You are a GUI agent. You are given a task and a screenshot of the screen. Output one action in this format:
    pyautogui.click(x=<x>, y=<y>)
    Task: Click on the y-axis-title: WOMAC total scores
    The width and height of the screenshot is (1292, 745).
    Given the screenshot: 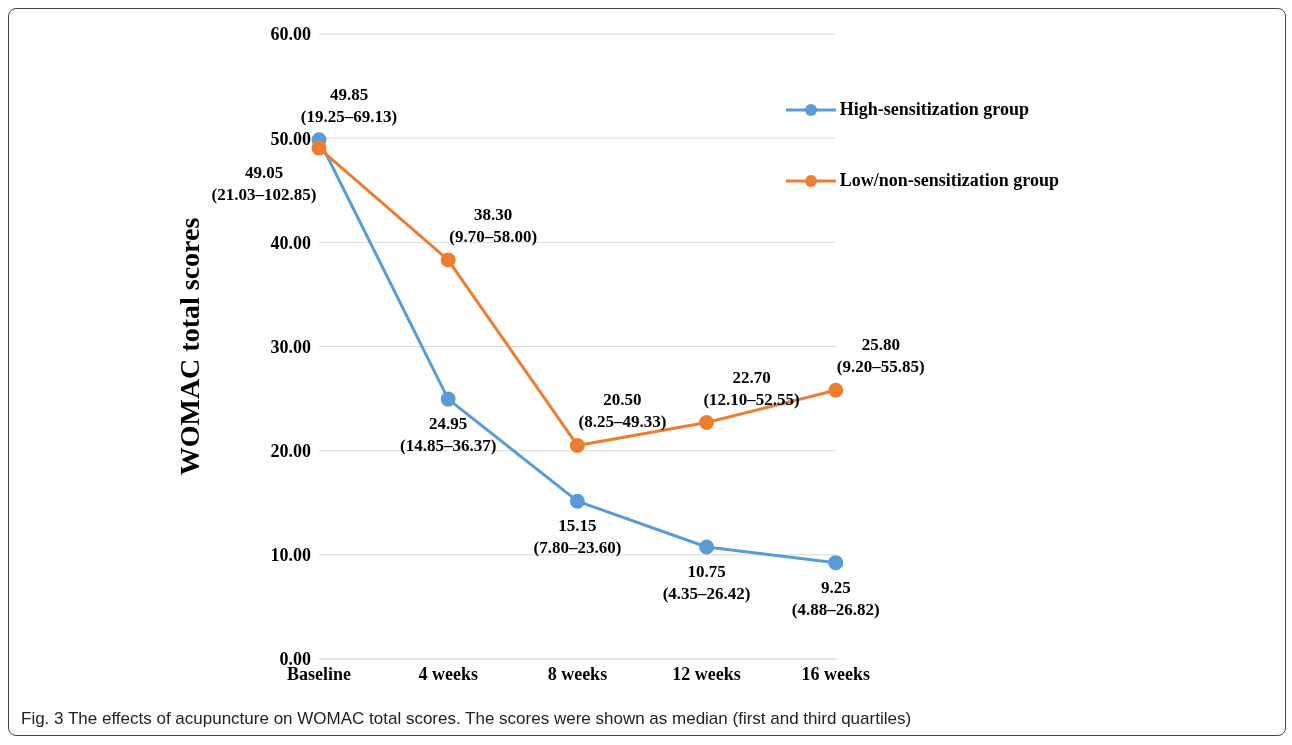 What is the action you would take?
    pyautogui.click(x=189, y=346)
    